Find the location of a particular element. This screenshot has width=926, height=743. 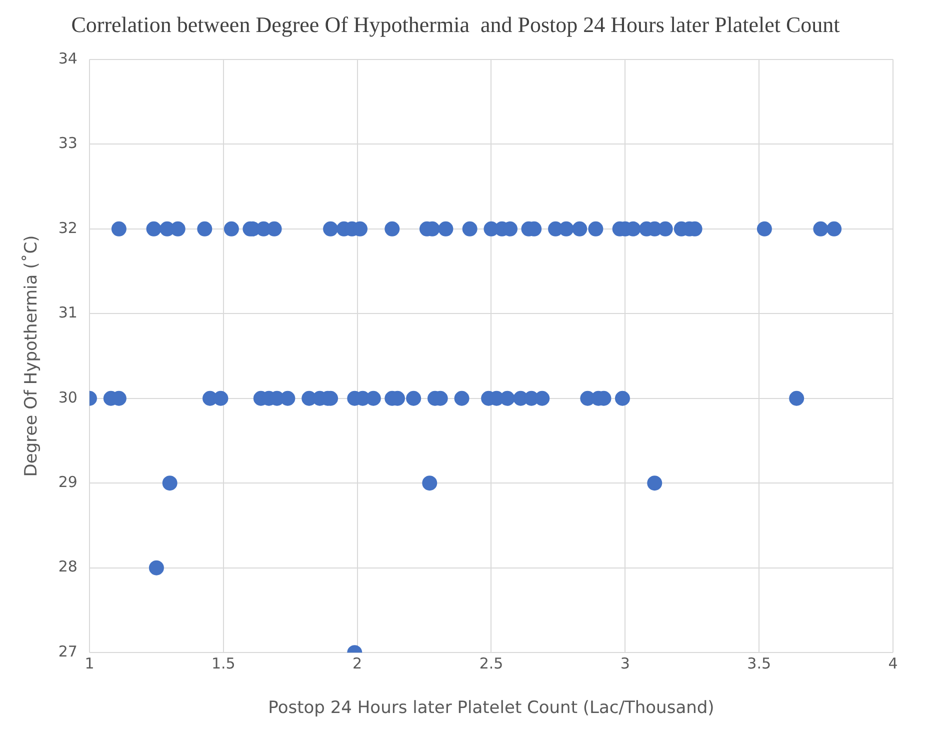

y-tick-label: 28 is located at coordinates (68, 567).